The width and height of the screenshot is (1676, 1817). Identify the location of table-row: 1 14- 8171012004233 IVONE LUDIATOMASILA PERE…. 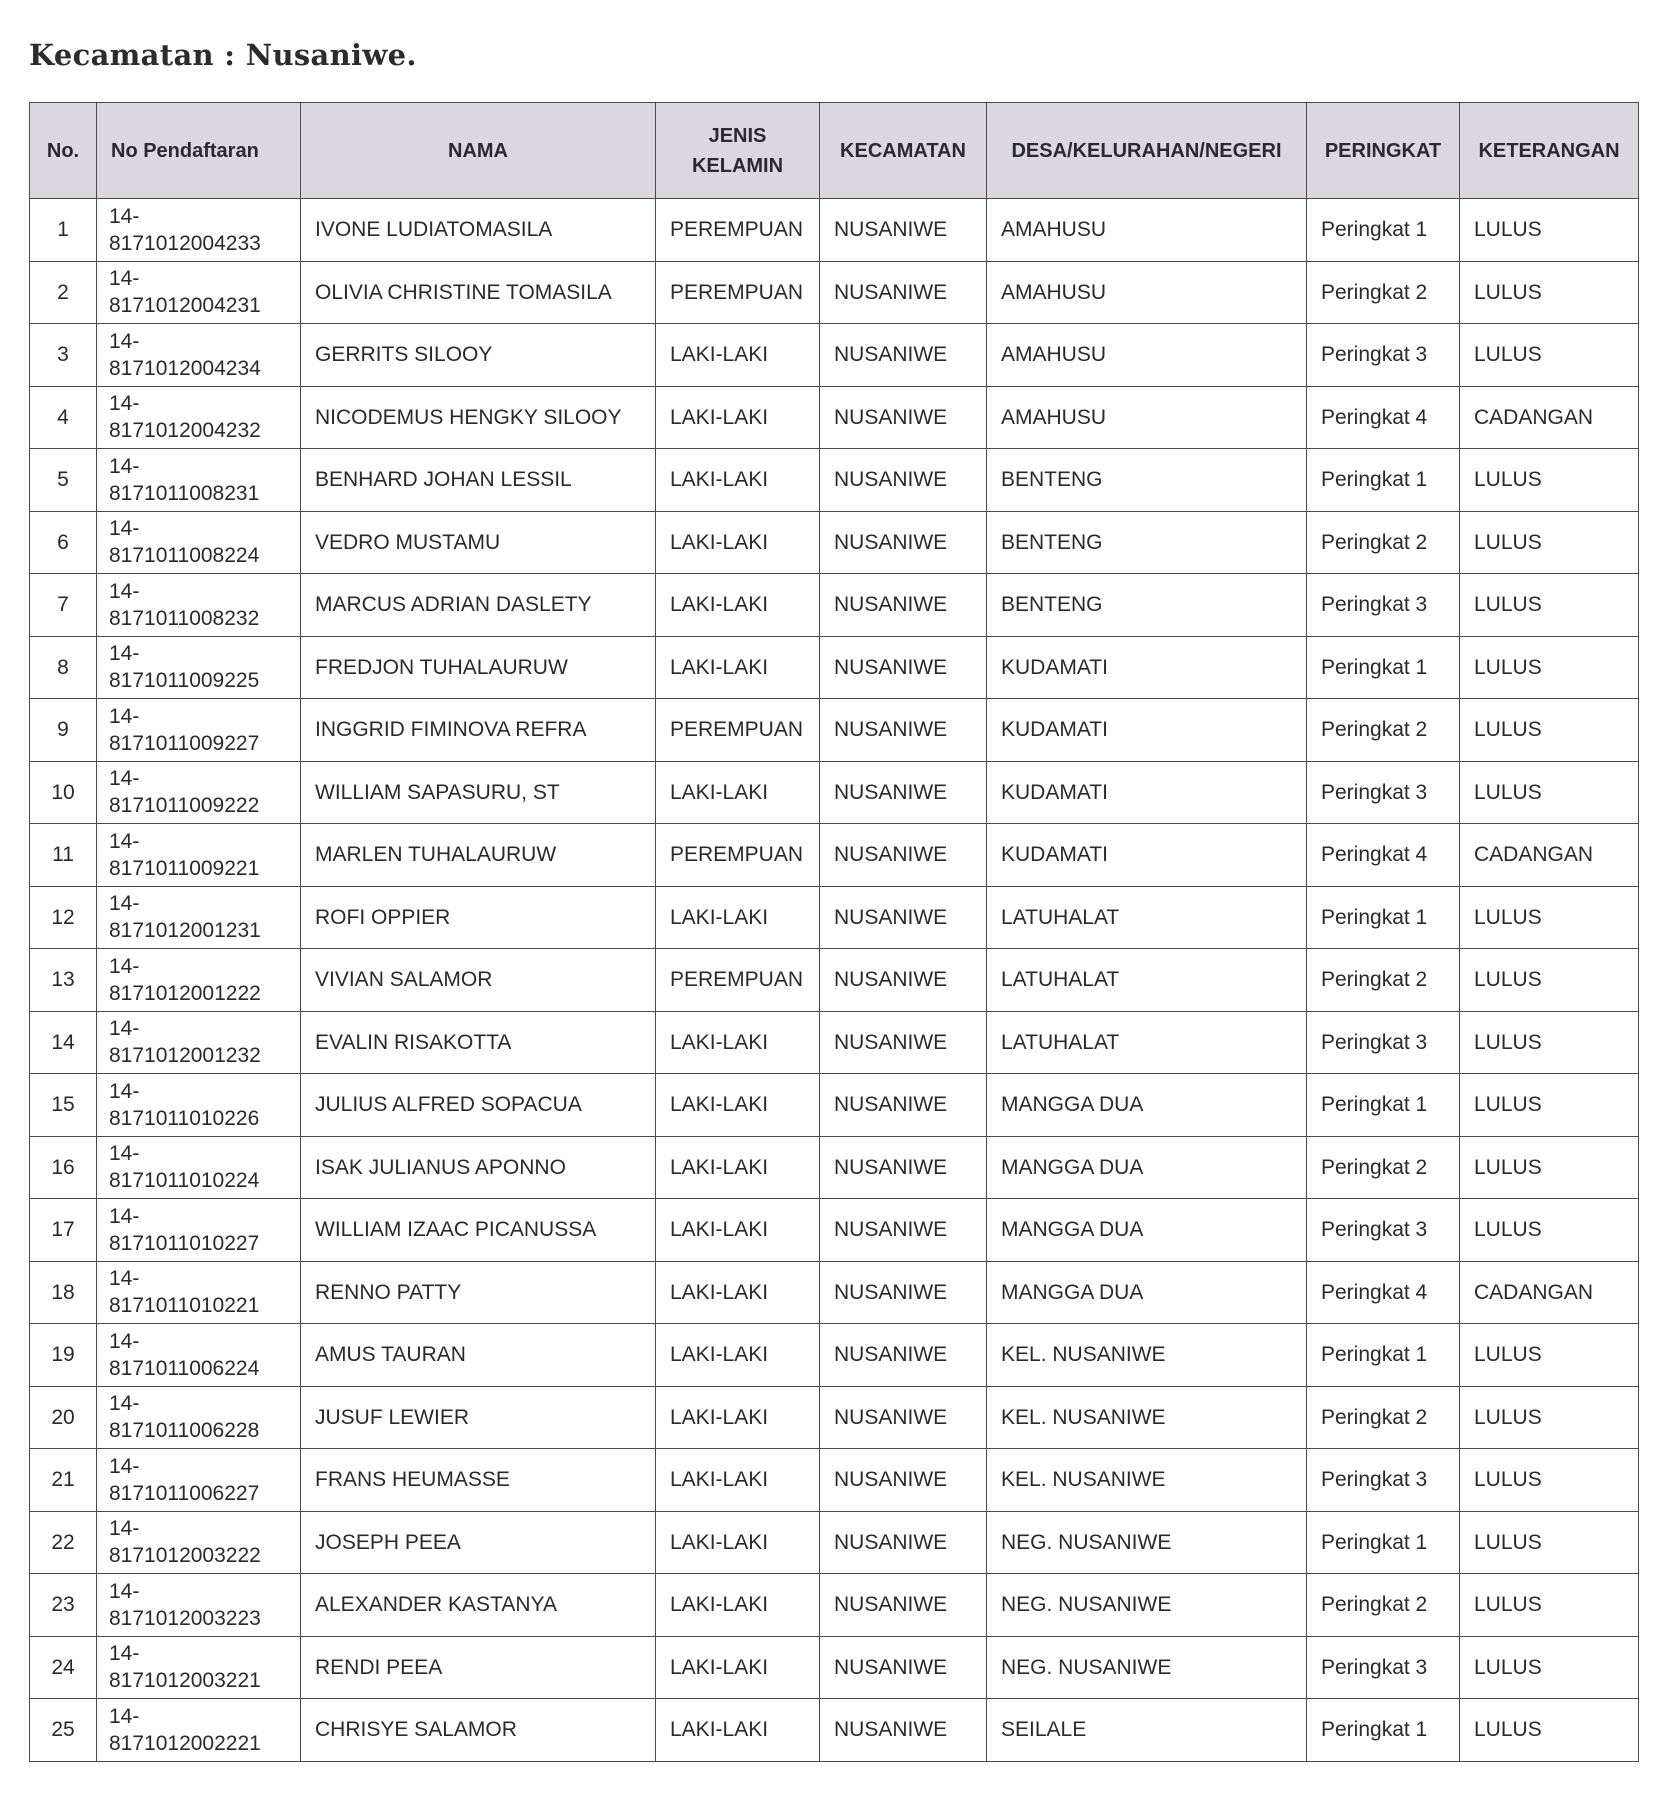
(834, 230).